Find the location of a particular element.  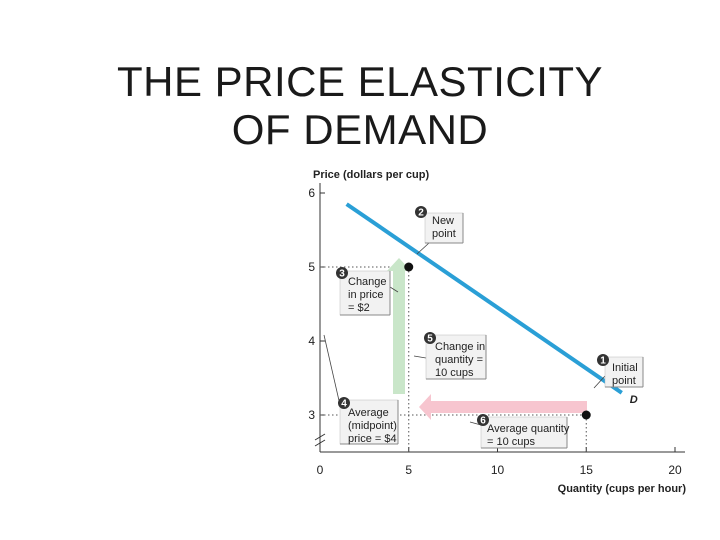

callout-2-badge-number: 2 is located at coordinates (421, 213).